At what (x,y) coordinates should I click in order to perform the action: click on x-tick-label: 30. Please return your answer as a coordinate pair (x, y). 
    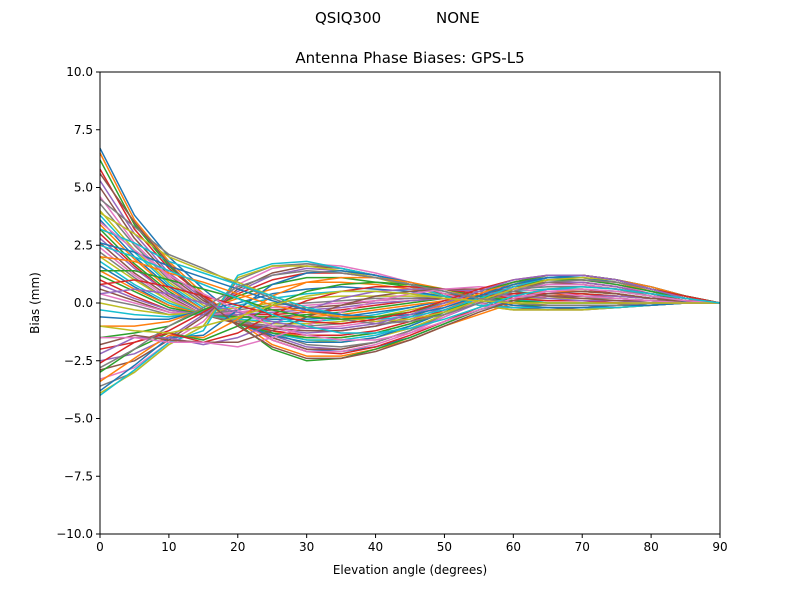
    Looking at the image, I should click on (306, 547).